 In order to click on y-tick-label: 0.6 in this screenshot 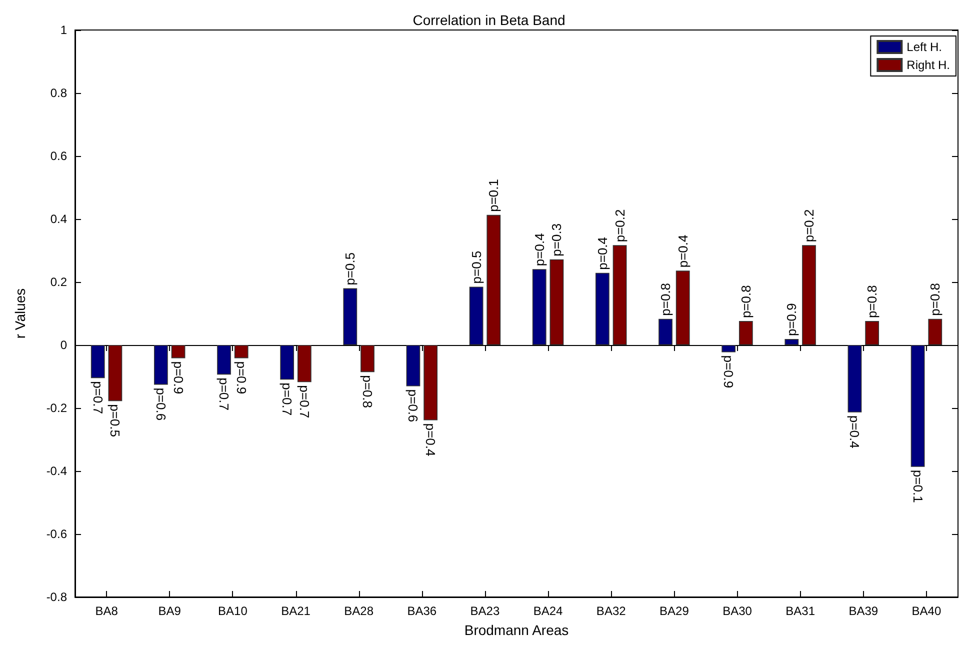, I will do `click(59, 156)`.